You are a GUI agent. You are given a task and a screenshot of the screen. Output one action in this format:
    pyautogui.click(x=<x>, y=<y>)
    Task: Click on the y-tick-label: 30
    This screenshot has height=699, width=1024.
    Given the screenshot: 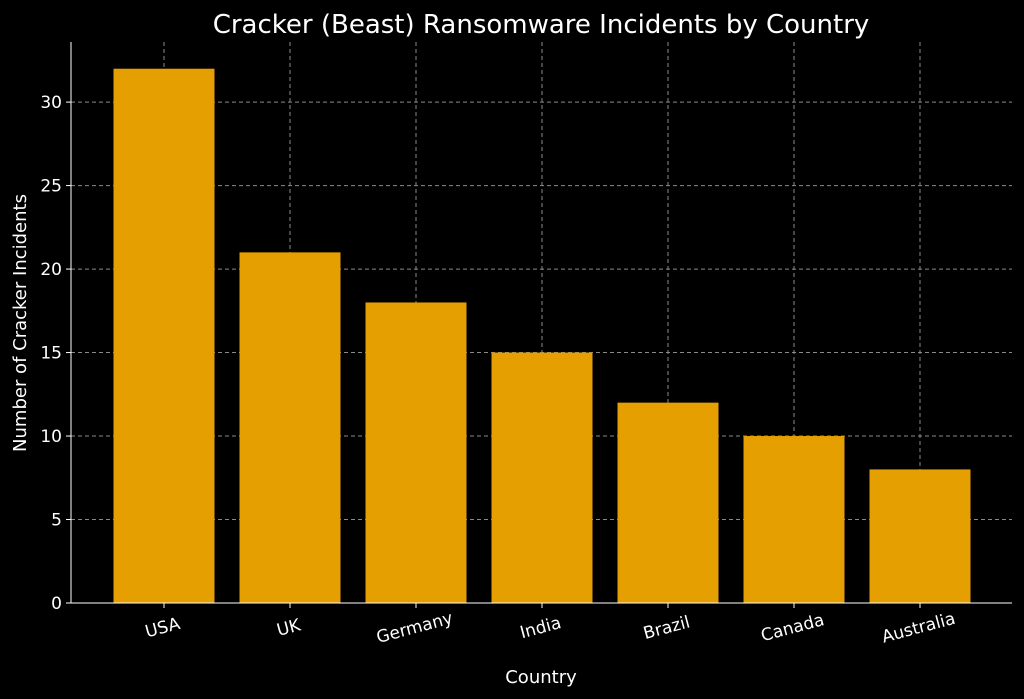 What is the action you would take?
    pyautogui.click(x=51, y=103)
    